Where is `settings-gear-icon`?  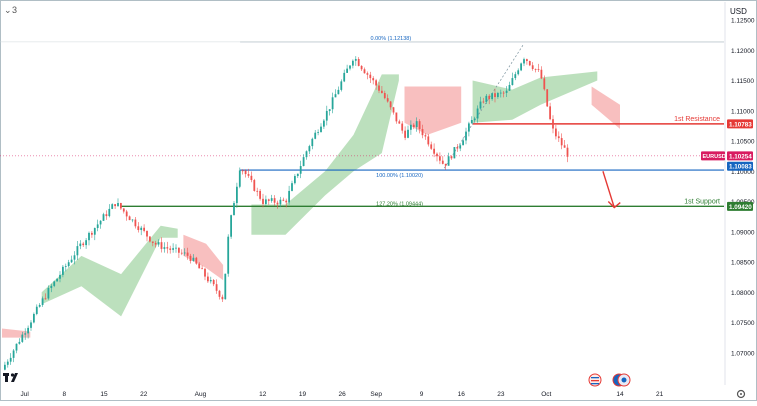
settings-gear-icon is located at coordinates (741, 394).